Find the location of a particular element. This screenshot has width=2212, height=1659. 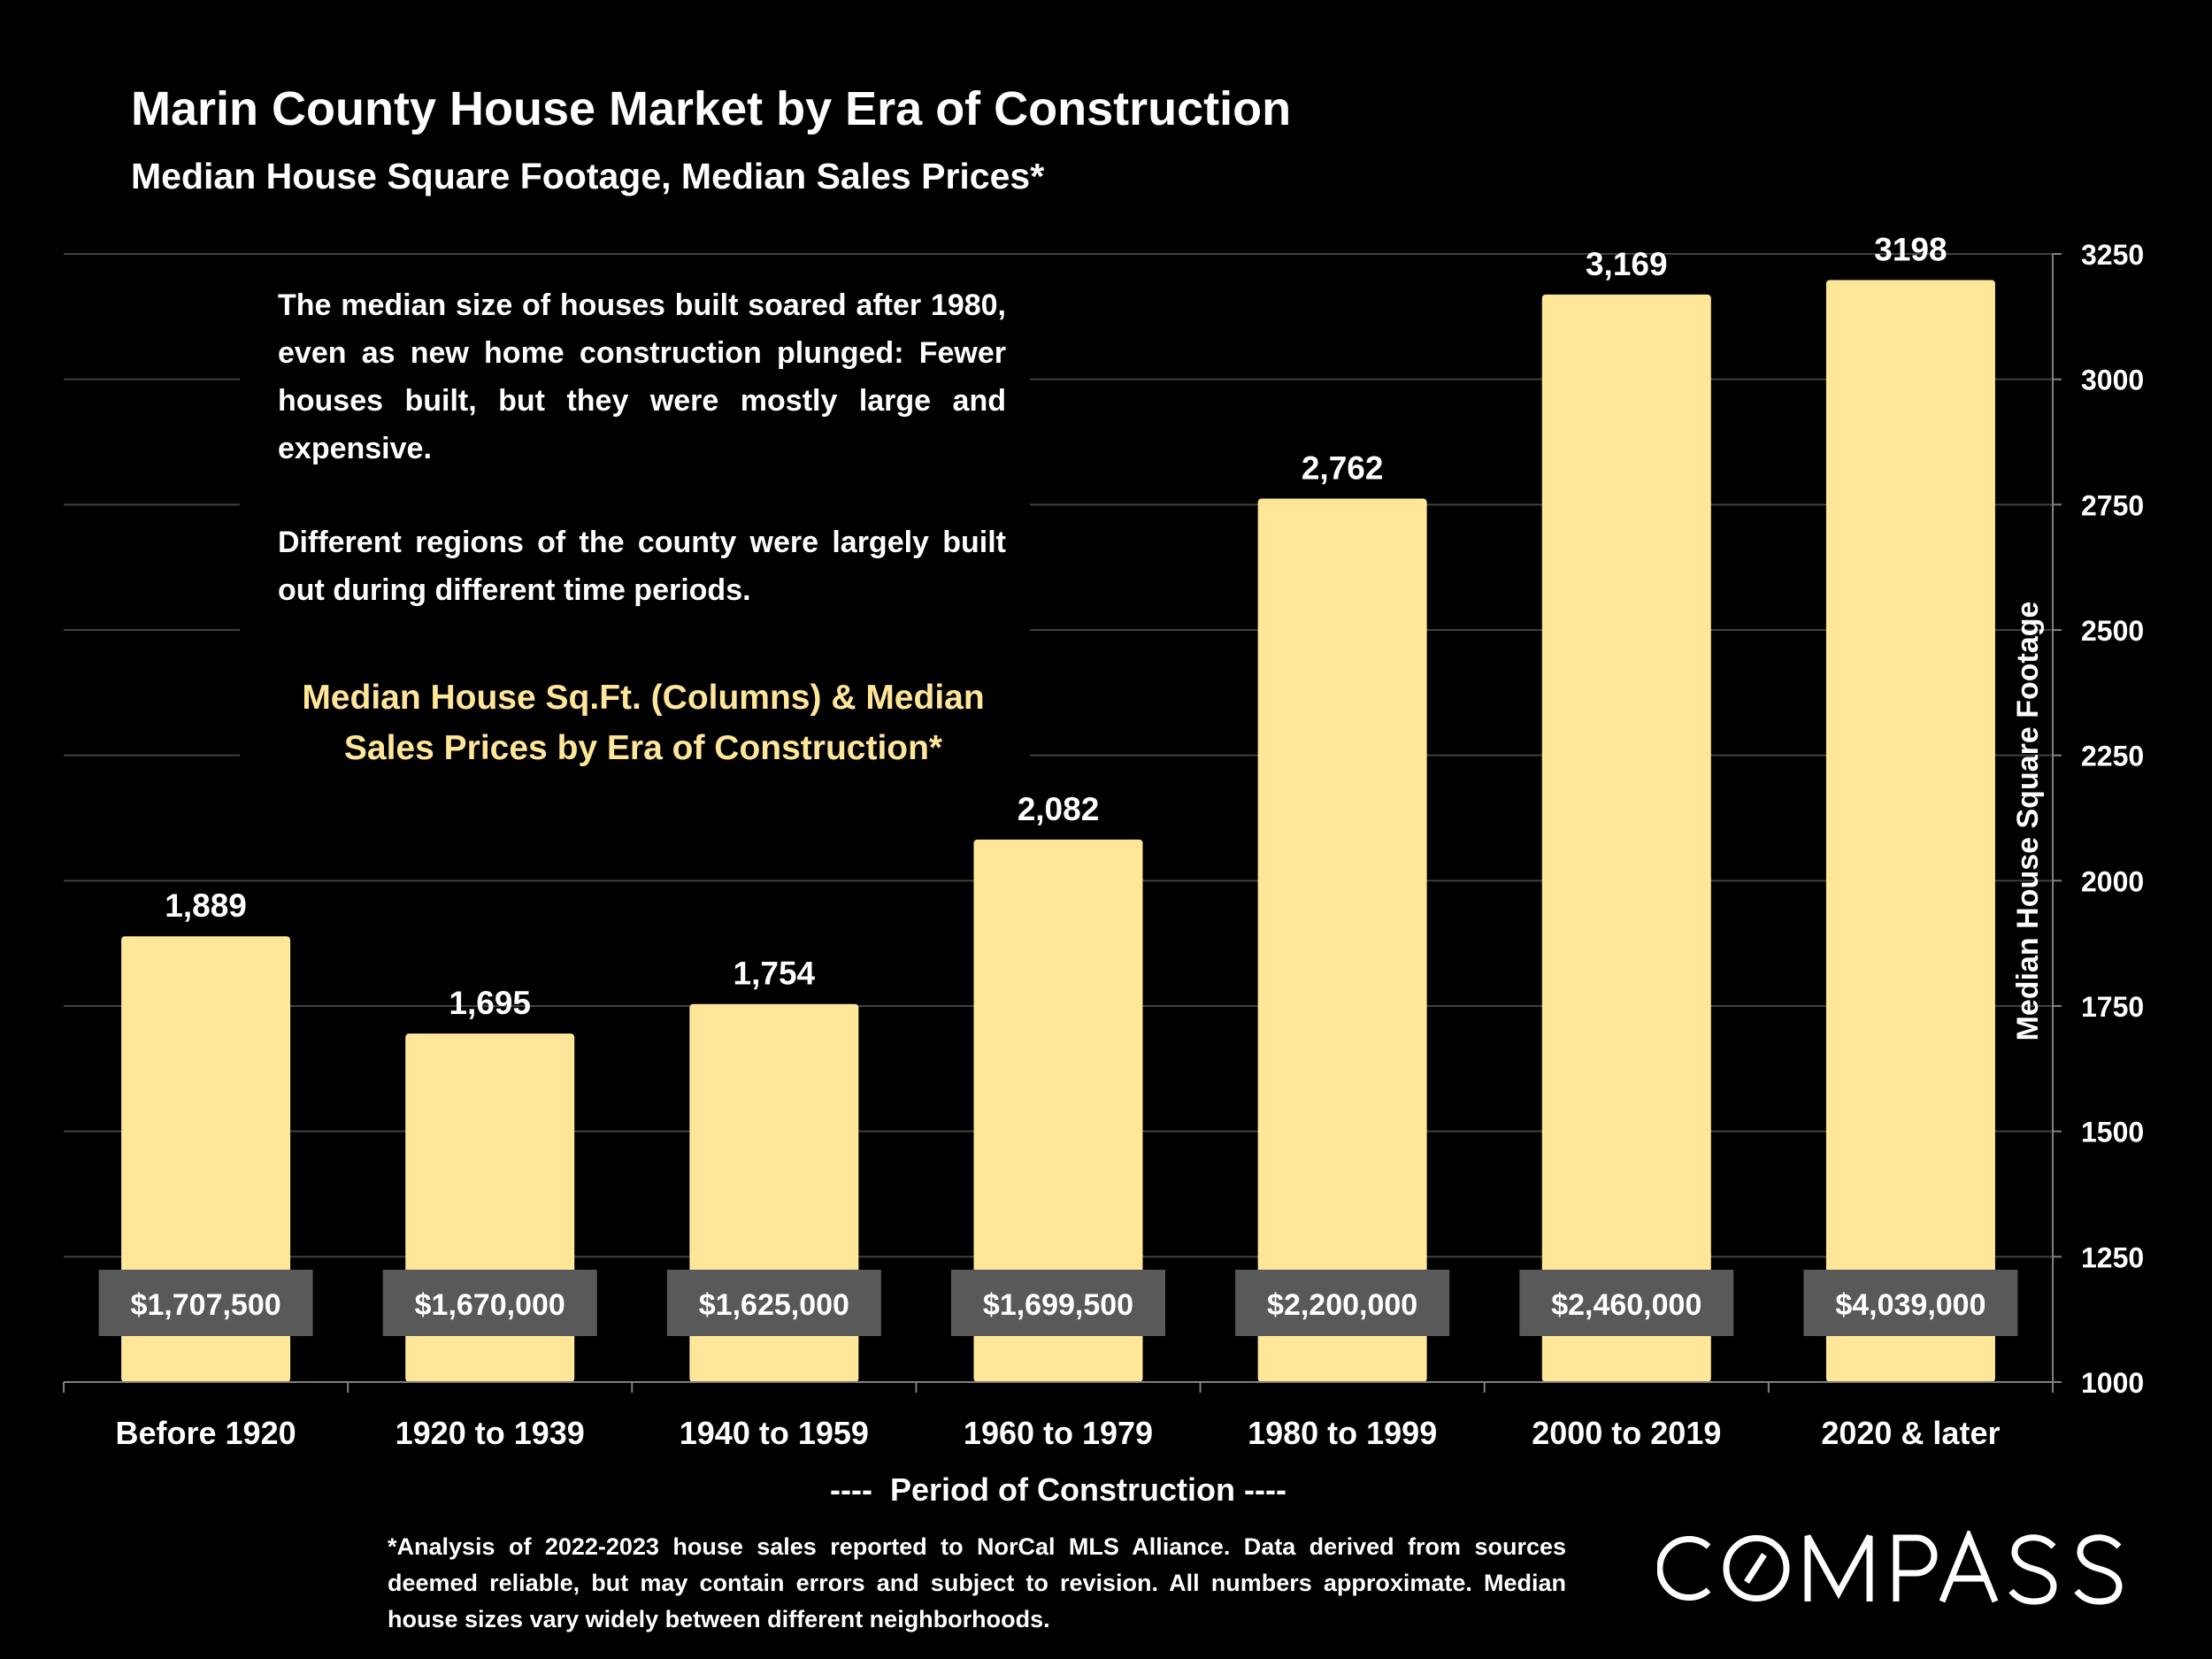

y-tick-label: 1250 is located at coordinates (2113, 1257).